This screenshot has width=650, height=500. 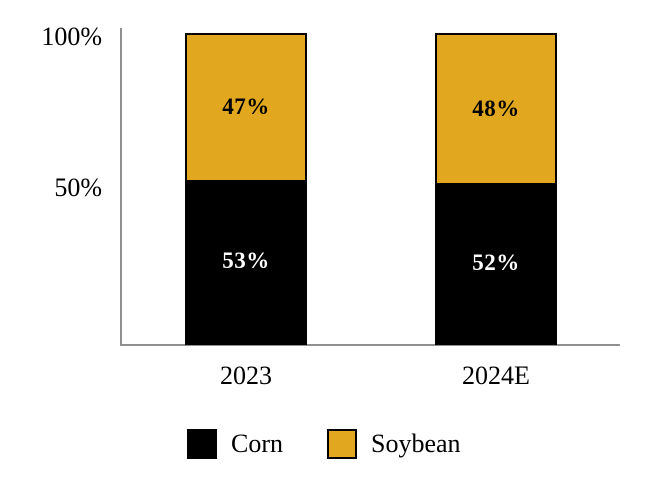 I want to click on y-tick-100: 100%, so click(x=71, y=36).